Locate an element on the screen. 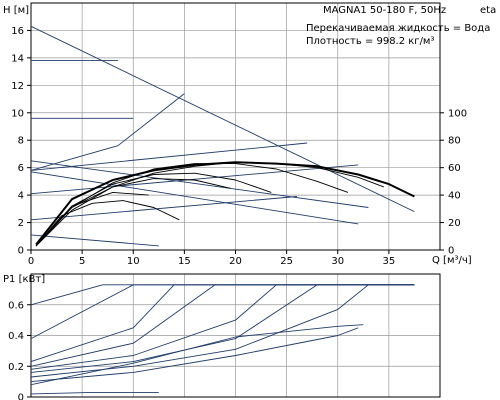 This screenshot has height=400, width=500. y-tick-label: 8 is located at coordinates (21, 141).